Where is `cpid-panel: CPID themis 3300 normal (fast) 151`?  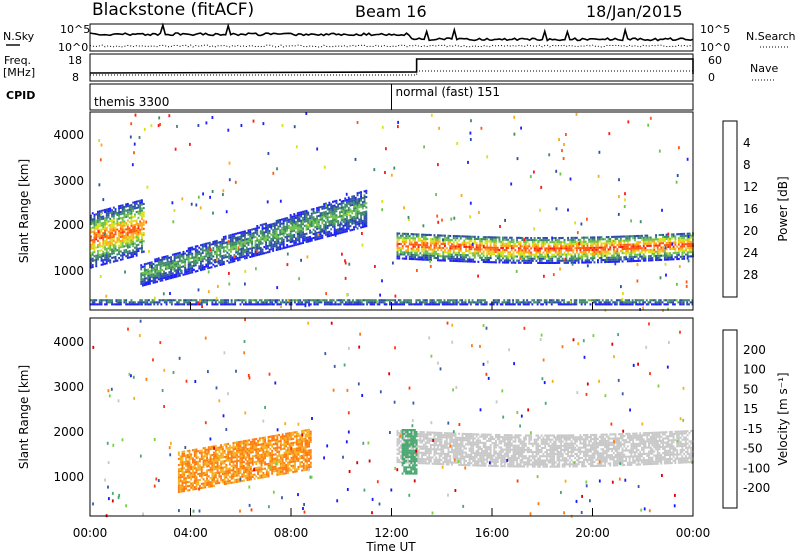 cpid-panel: CPID themis 3300 normal (fast) 151 is located at coordinates (350, 97).